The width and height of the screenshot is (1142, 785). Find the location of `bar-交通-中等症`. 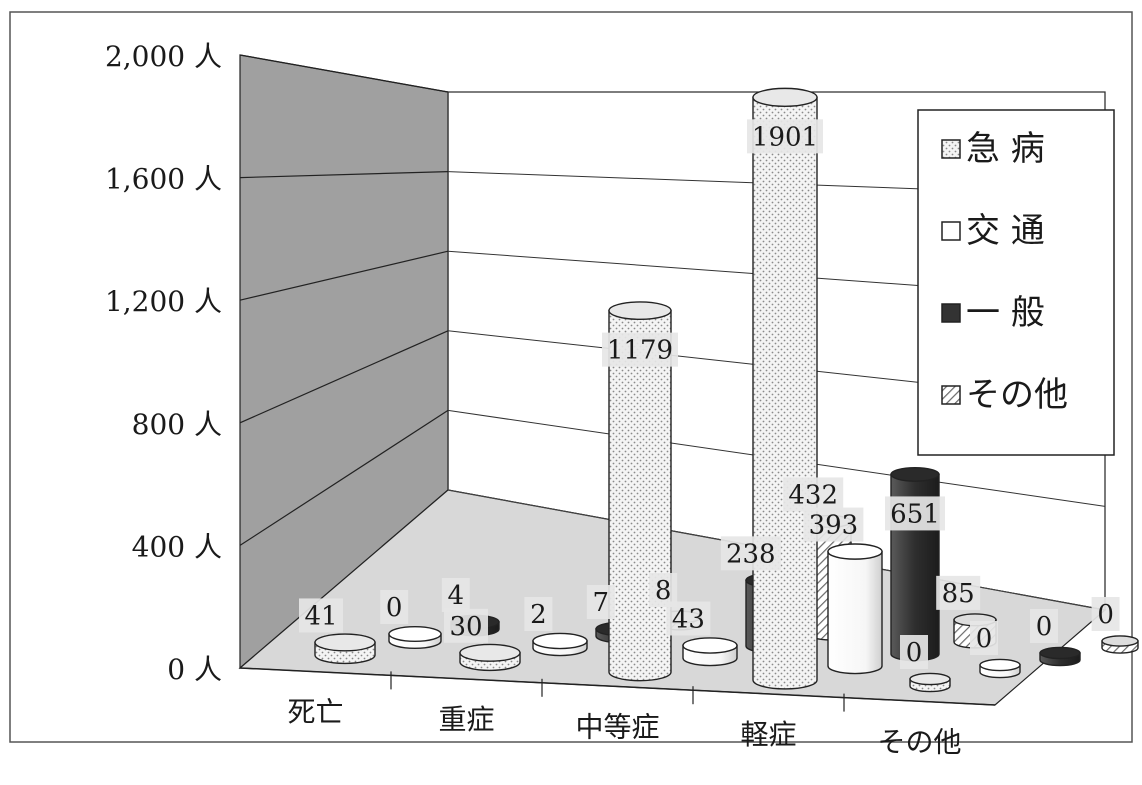

bar-交通-中等症 is located at coordinates (710, 652).